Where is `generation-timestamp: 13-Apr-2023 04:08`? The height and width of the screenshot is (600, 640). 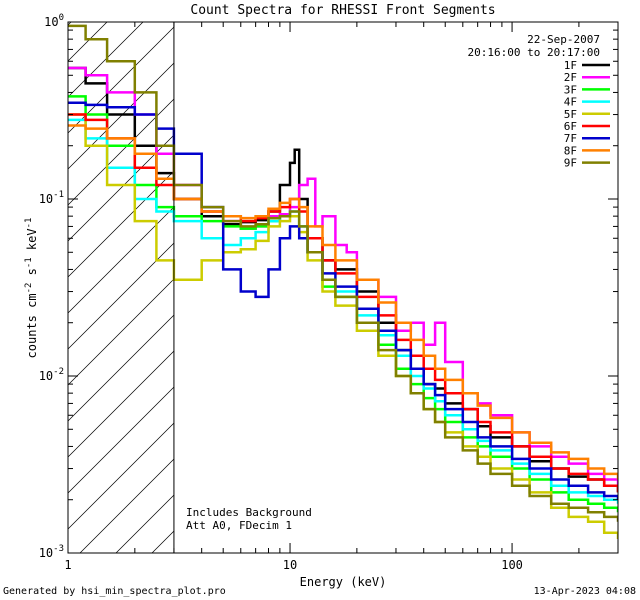
generation-timestamp: 13-Apr-2023 04:08 is located at coordinates (585, 591).